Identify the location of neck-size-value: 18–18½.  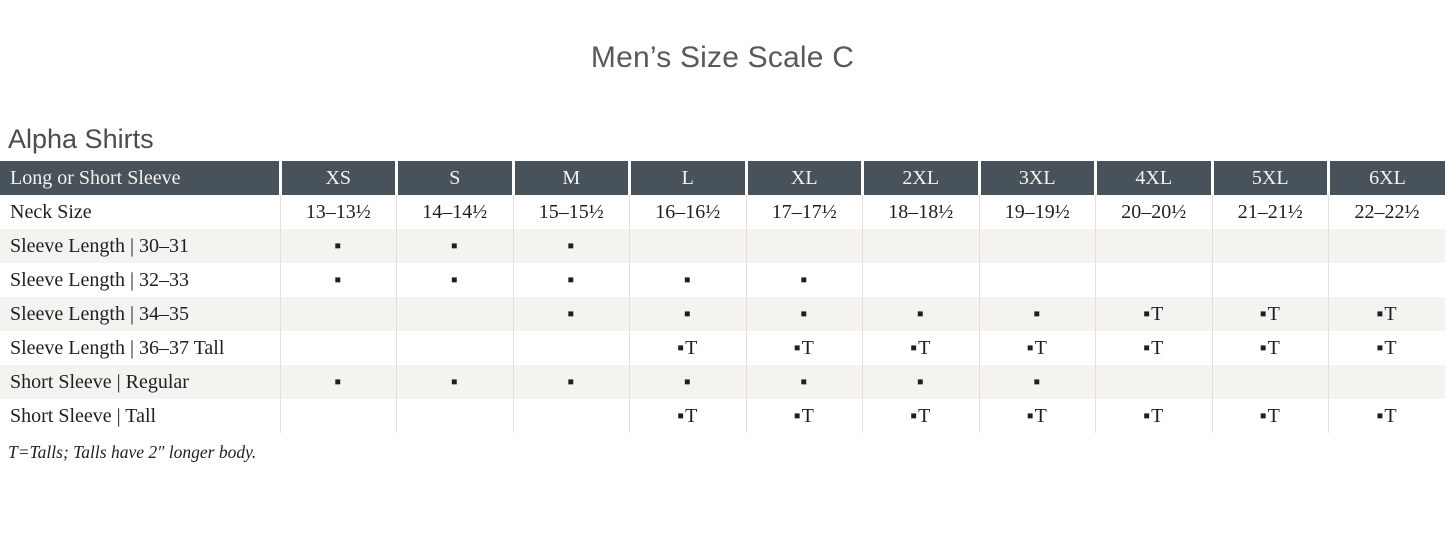
(921, 212).